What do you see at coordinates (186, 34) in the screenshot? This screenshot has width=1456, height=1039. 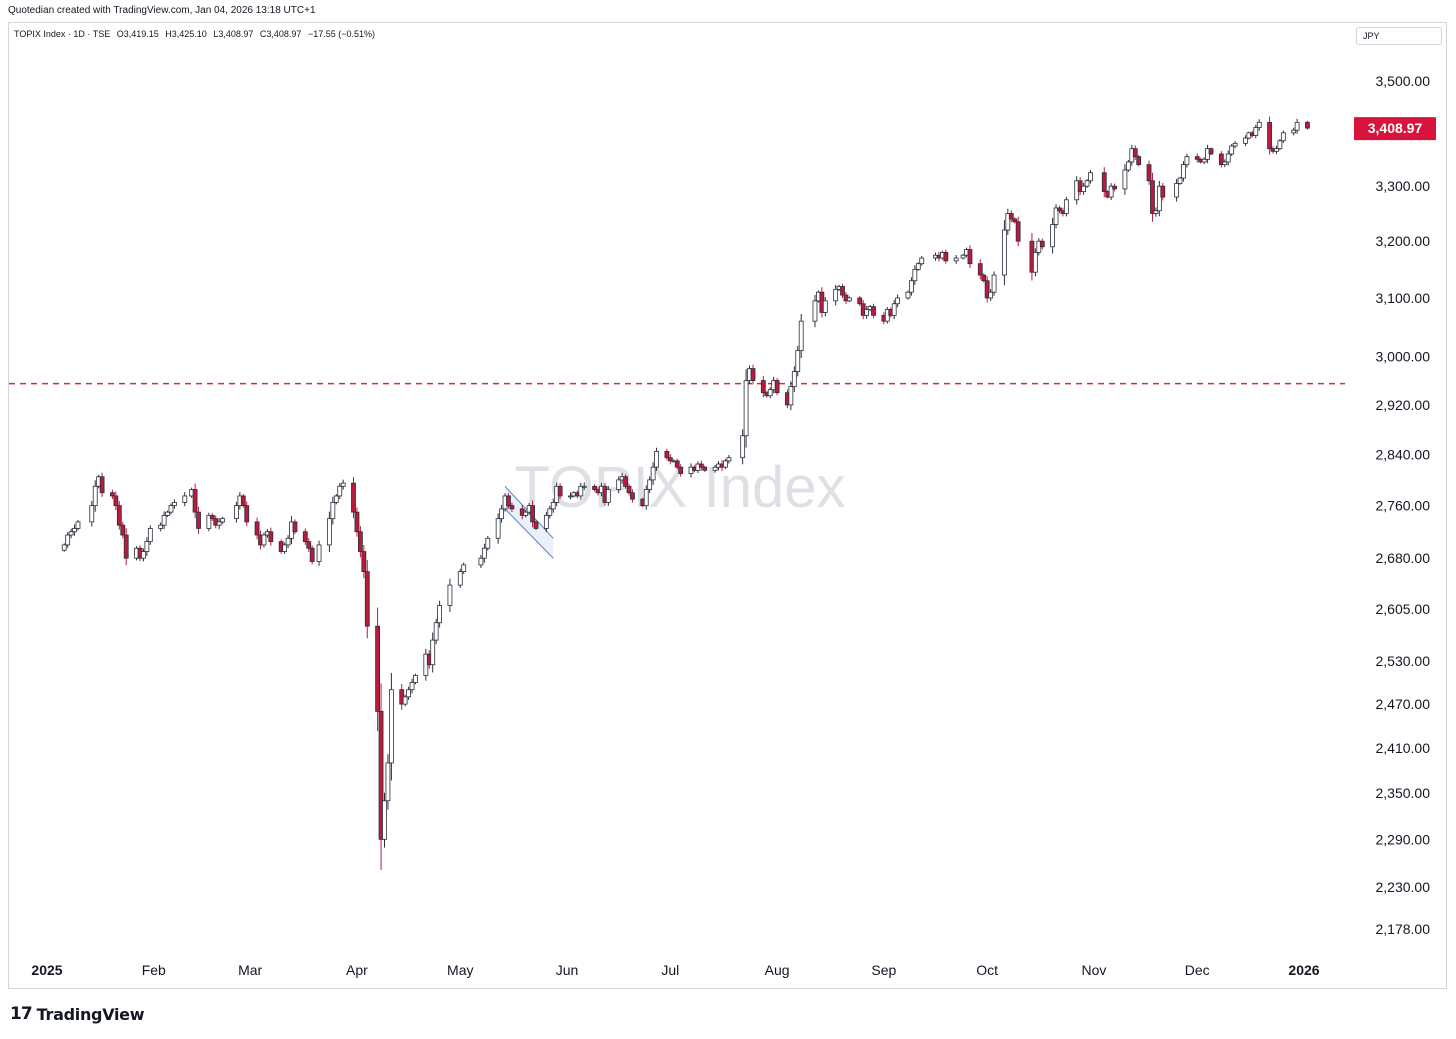 I see `legend-high: H3,425.10` at bounding box center [186, 34].